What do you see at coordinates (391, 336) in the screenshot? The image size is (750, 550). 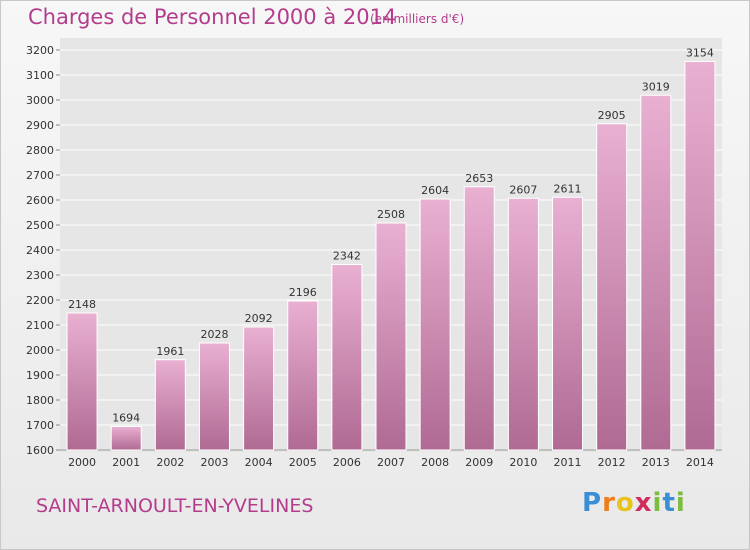 I see `bar-2007` at bounding box center [391, 336].